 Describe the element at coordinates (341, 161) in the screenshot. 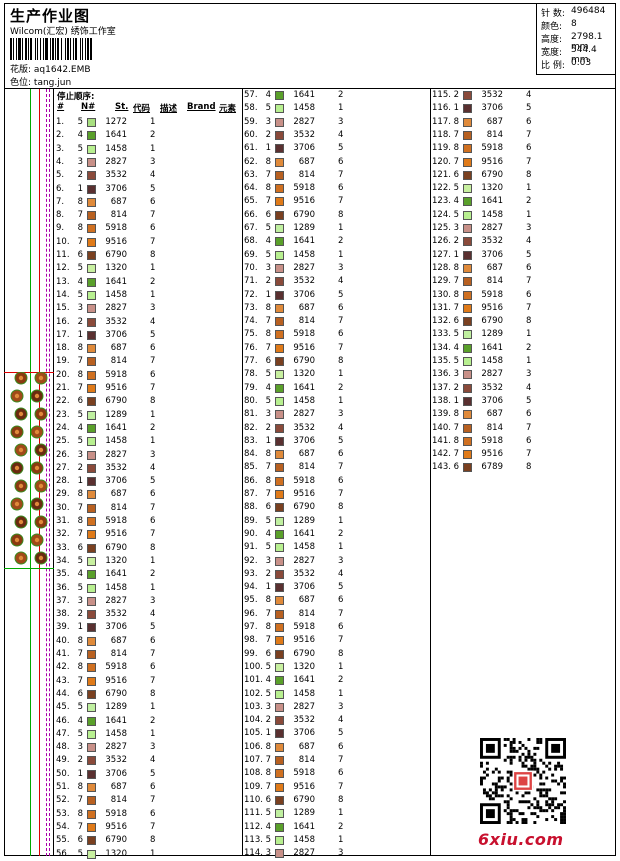

I see `element-number: 6` at that location.